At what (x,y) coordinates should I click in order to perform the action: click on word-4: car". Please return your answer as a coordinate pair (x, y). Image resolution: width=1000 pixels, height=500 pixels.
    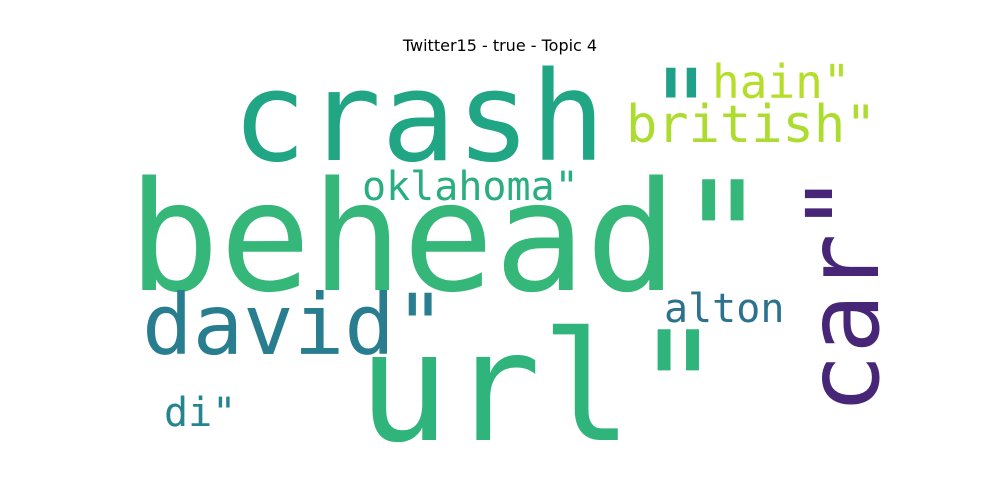
    Looking at the image, I should click on (843, 293).